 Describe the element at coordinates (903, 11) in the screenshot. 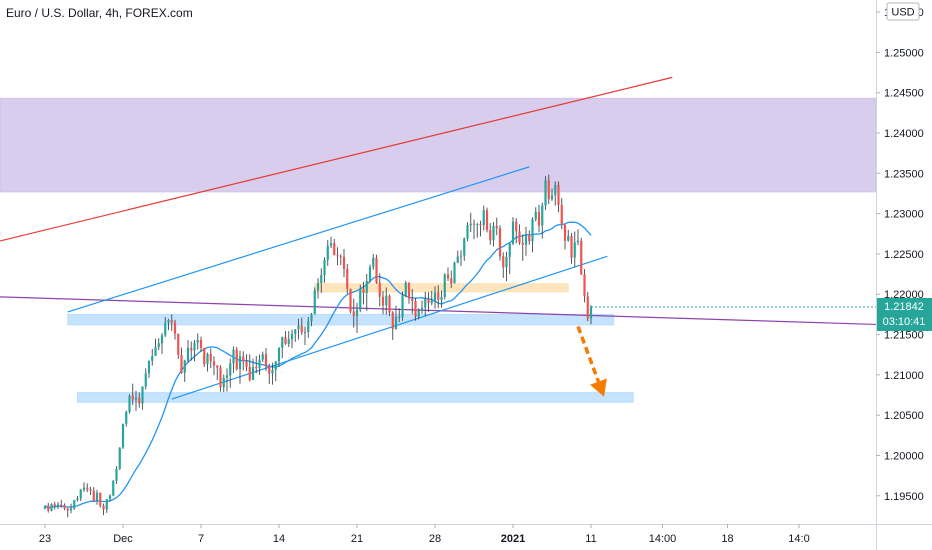

I see `currency-badge: USD` at that location.